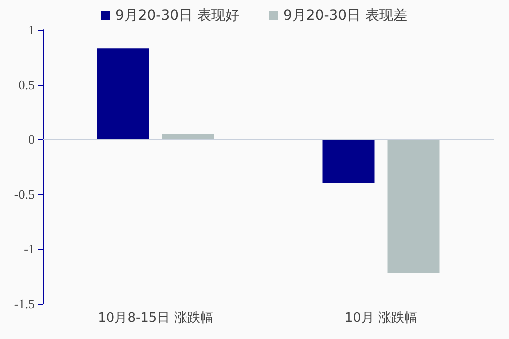 The height and width of the screenshot is (339, 509). I want to click on y-tick-label: 1, so click(31, 30).